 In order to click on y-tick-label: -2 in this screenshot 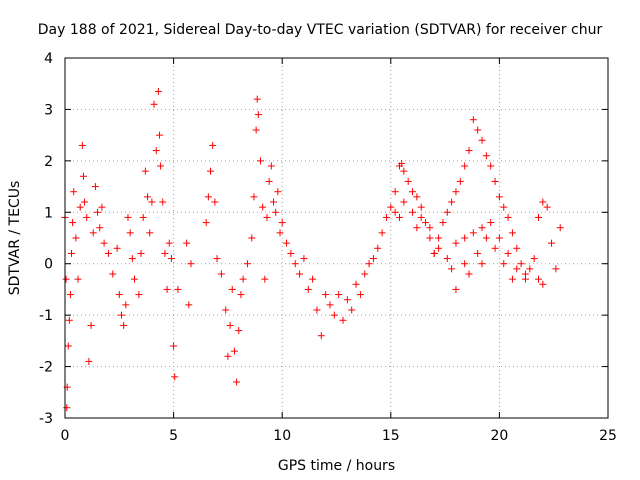, I will do `click(46, 368)`.